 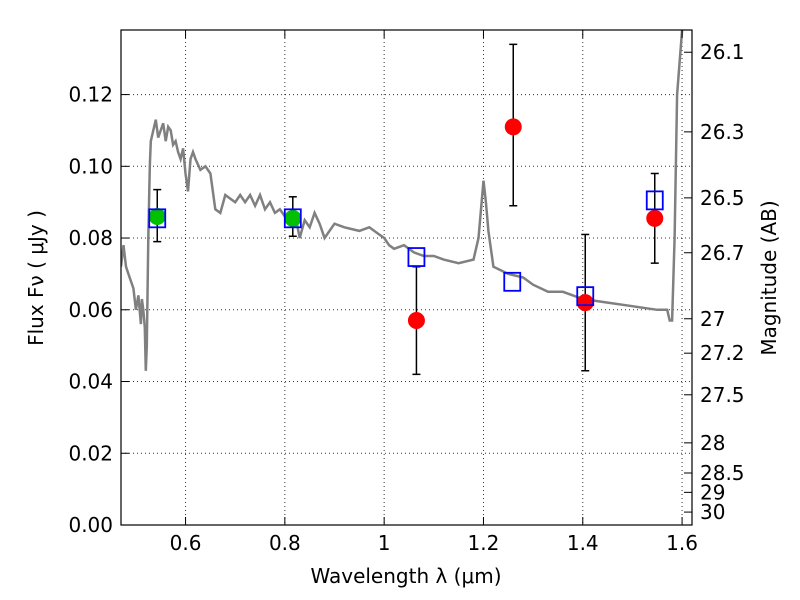 I want to click on y-tick-label: 0.08, so click(x=90, y=238).